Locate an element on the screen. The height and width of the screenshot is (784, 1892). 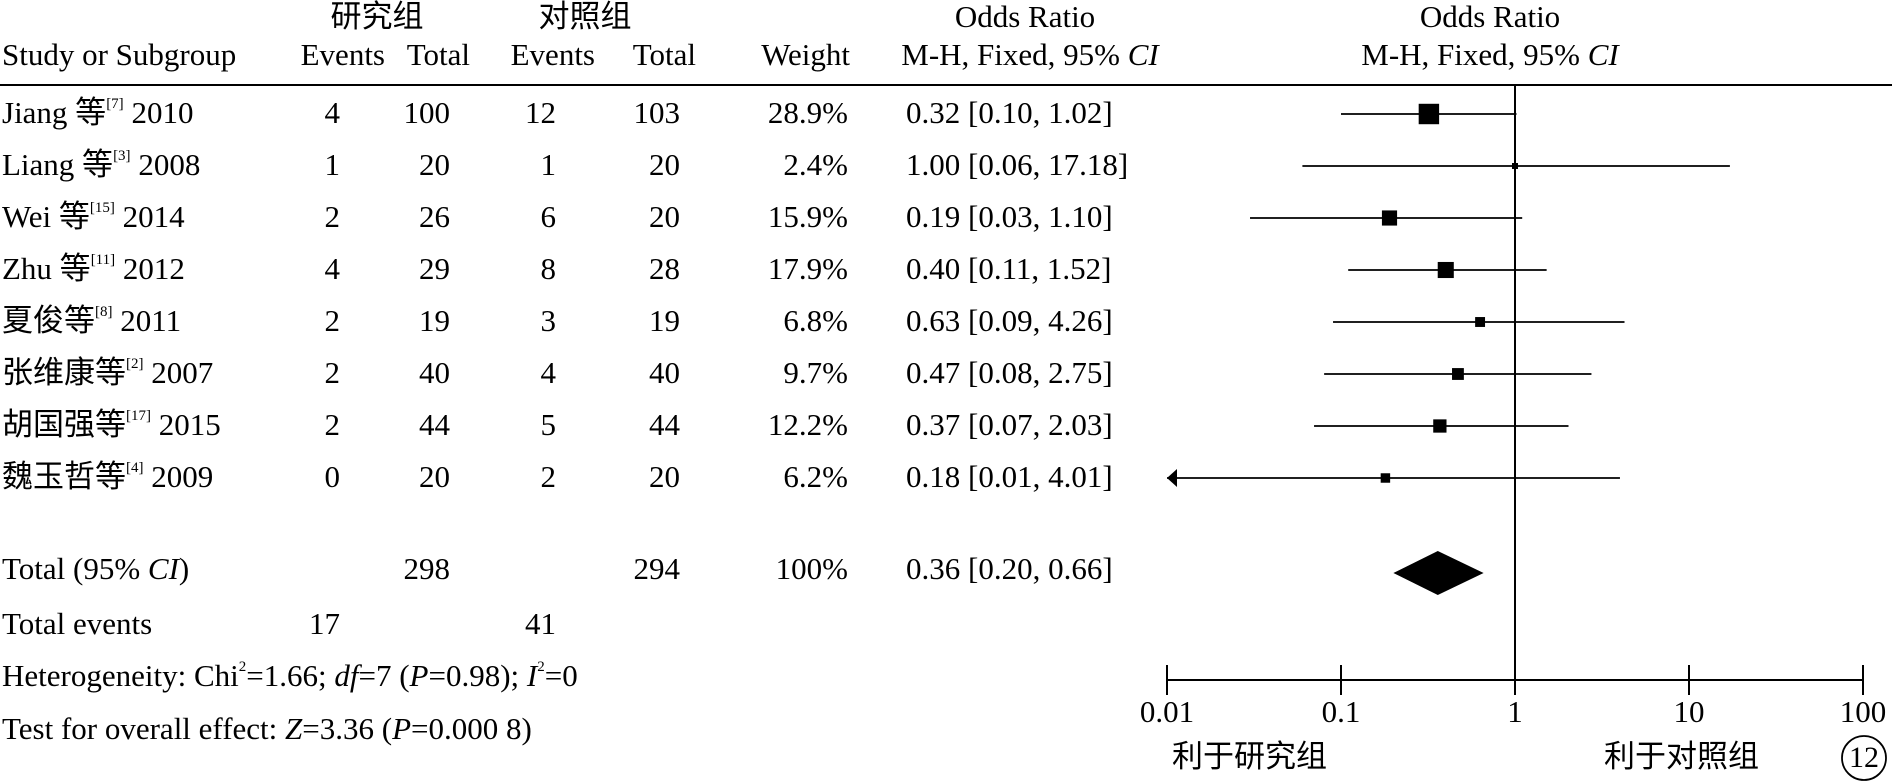
study-year: 2014 is located at coordinates (153, 216).